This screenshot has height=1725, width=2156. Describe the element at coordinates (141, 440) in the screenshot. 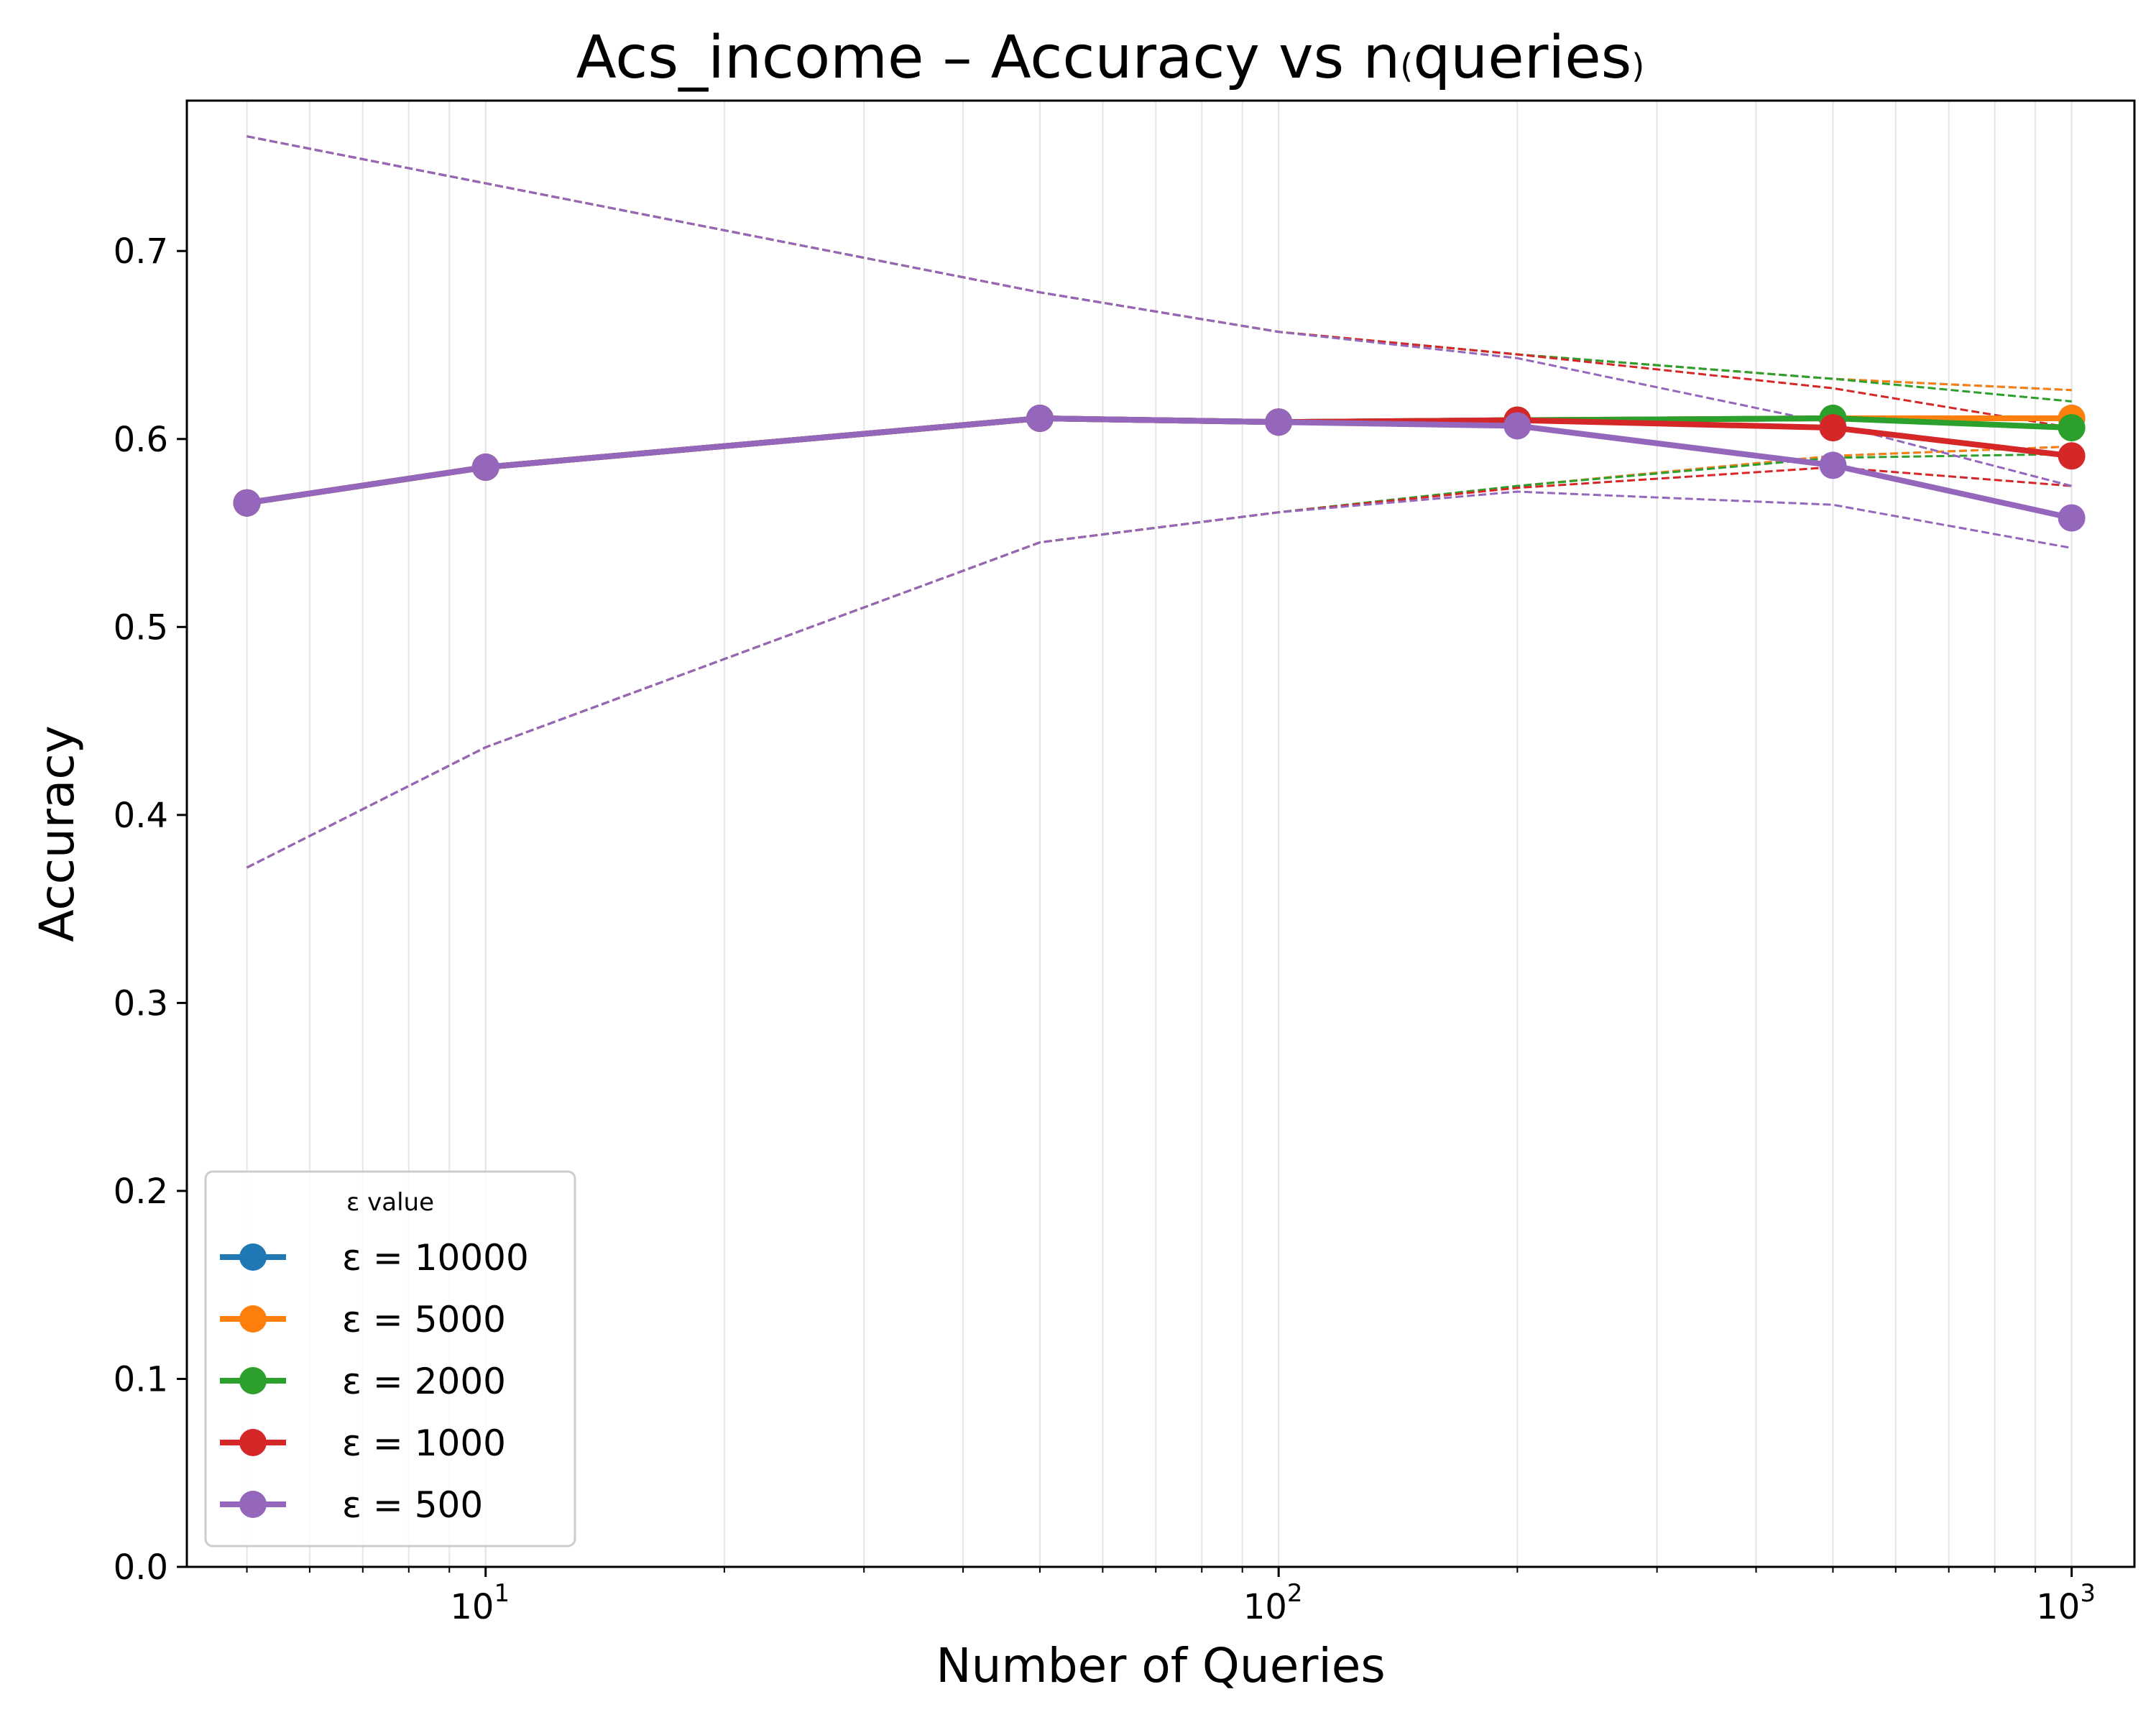

I see `y-tick-label: 0.6` at that location.